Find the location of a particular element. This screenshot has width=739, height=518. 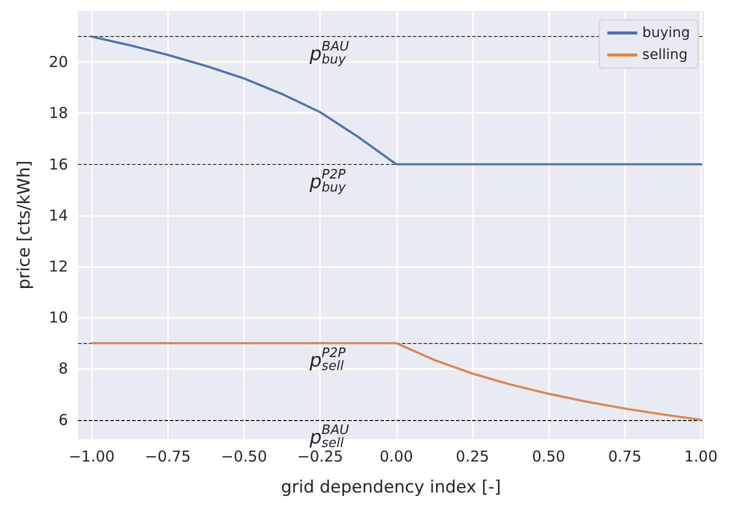

y-tick-label: 12 is located at coordinates (58, 267).